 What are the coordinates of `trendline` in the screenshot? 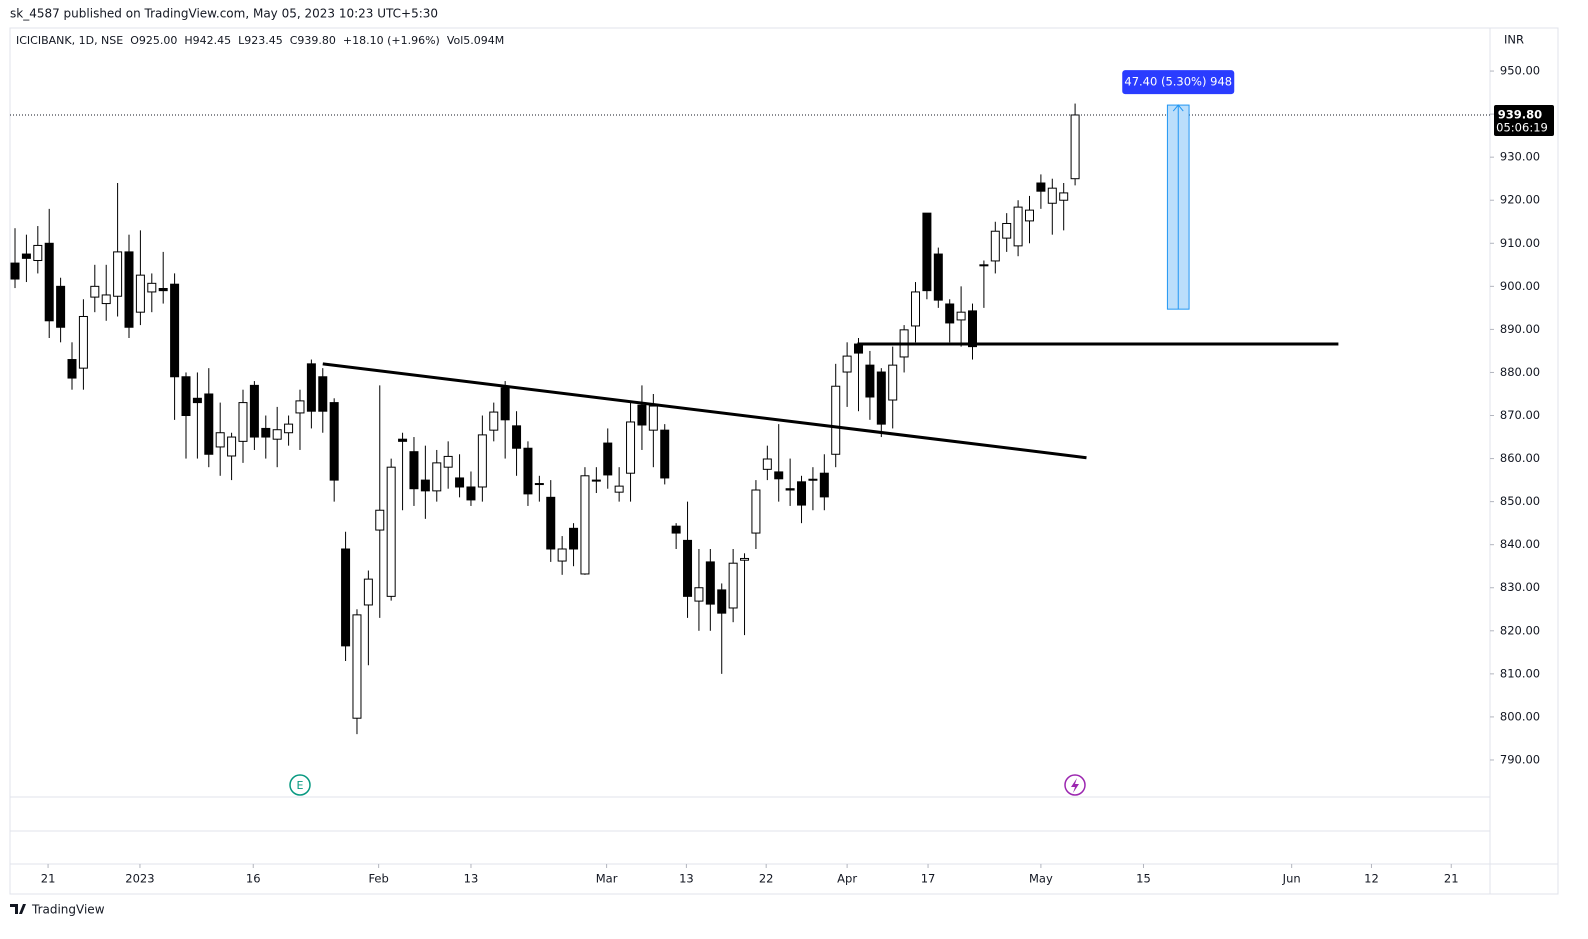 It's located at (704, 411).